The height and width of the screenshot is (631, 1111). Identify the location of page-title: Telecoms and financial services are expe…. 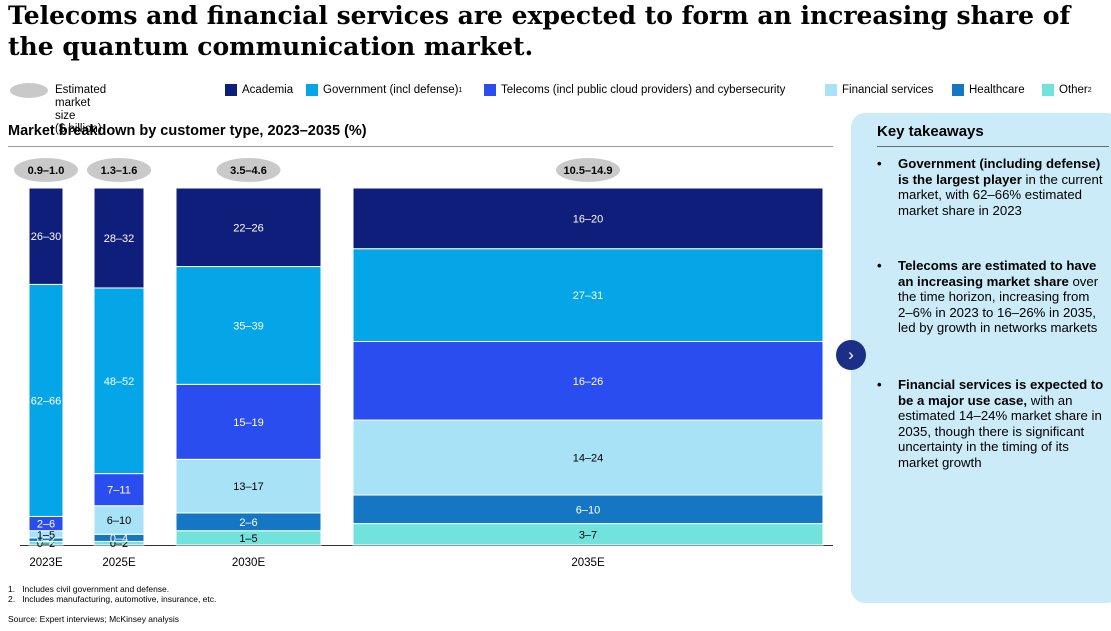
(539, 31).